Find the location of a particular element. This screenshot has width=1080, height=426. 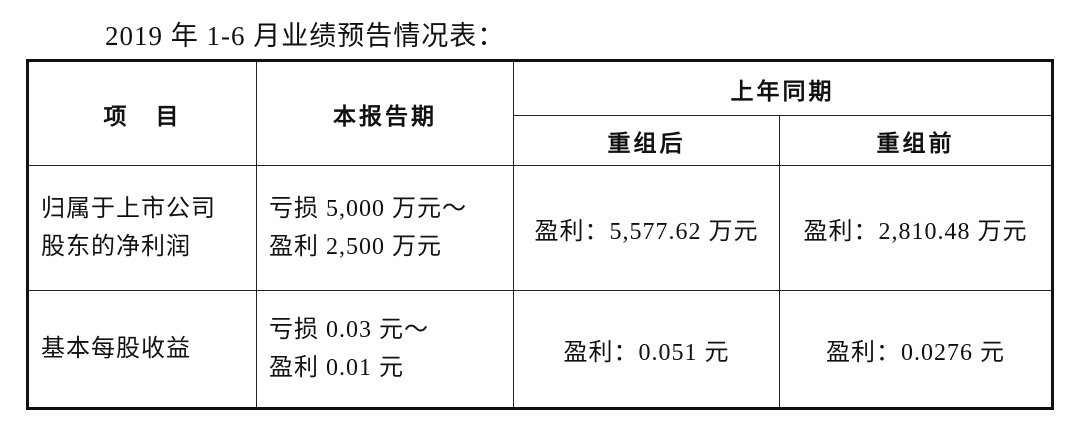

row-current-line: 亏损 0.03 元～ is located at coordinates (349, 330).